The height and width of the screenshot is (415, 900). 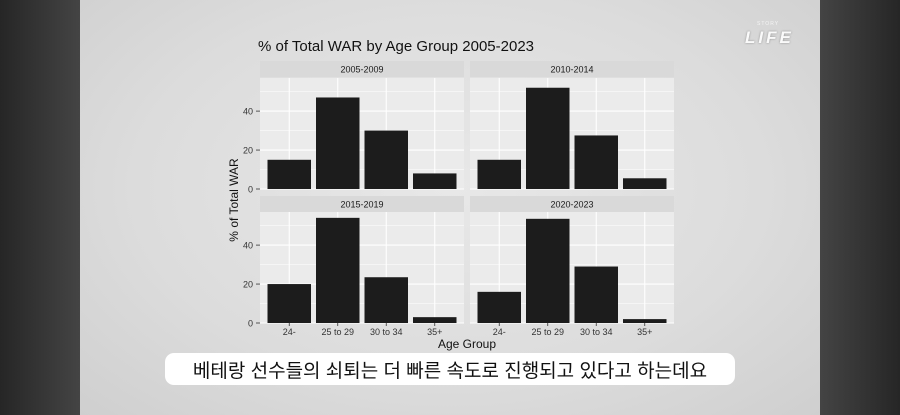 I want to click on x-axis-title: Age Group, so click(x=467, y=344).